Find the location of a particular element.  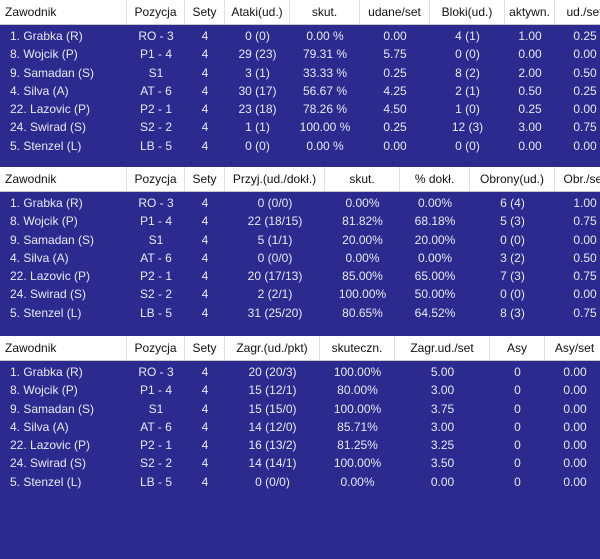

column-header: Zagr.(ud./pkt) is located at coordinates (272, 348).